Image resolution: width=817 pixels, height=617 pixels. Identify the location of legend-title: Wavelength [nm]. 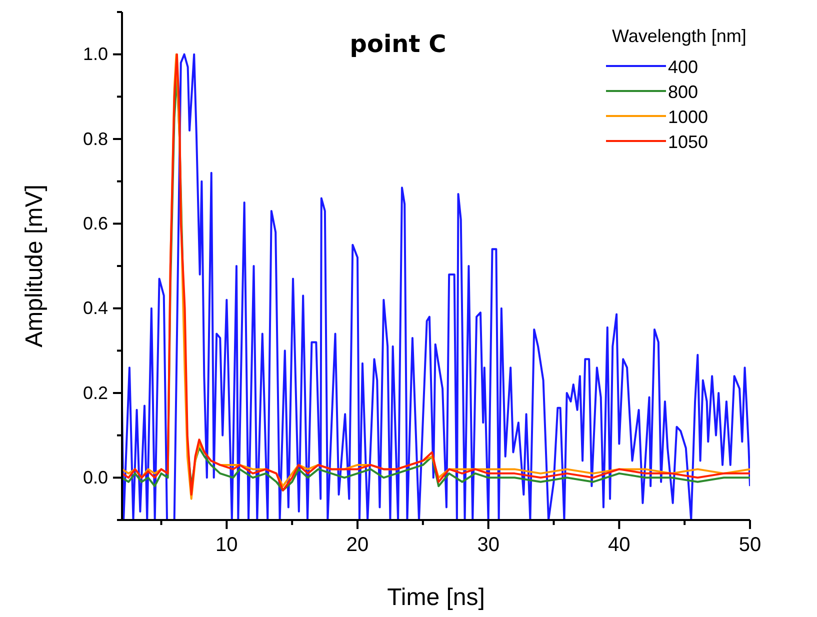
(679, 36).